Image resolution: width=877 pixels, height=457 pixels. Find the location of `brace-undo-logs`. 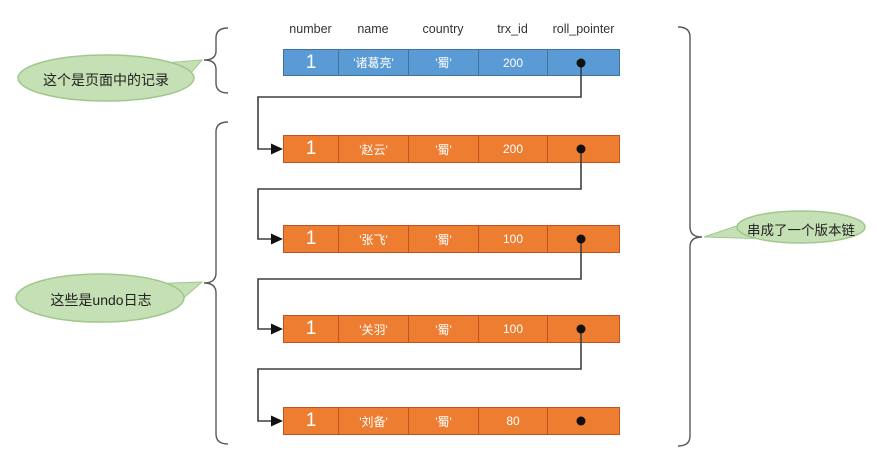

brace-undo-logs is located at coordinates (216, 283).